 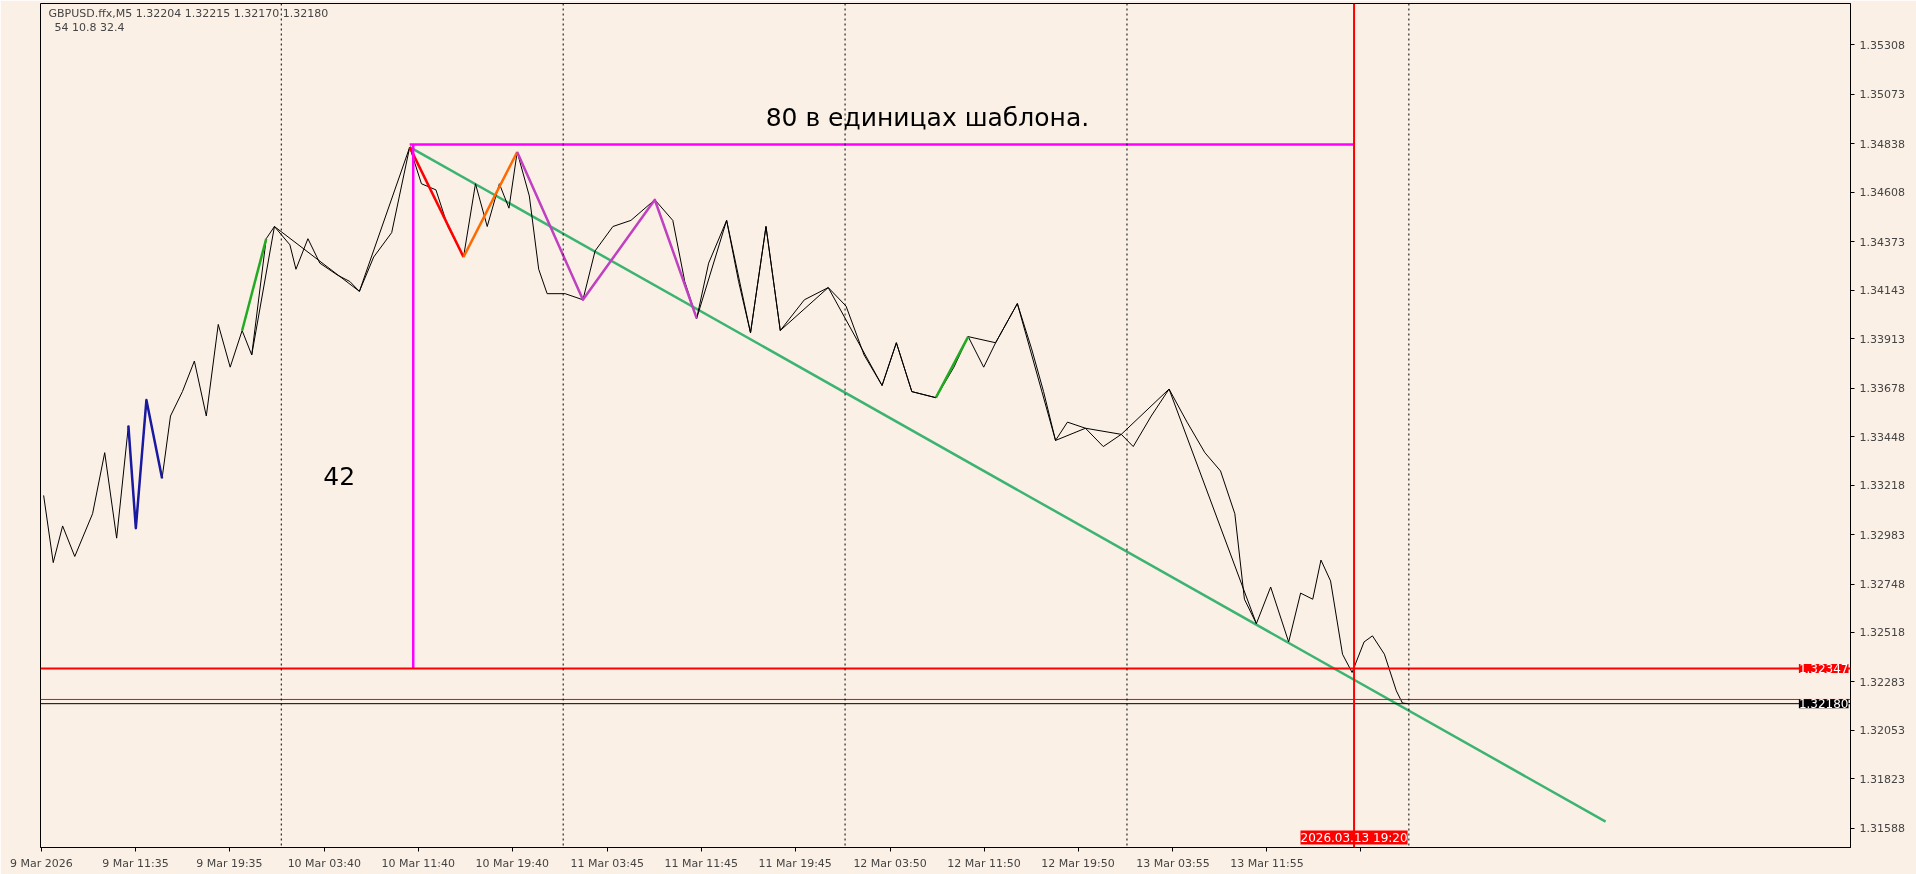 I want to click on y-tick-label: 1.34143, so click(x=1882, y=291).